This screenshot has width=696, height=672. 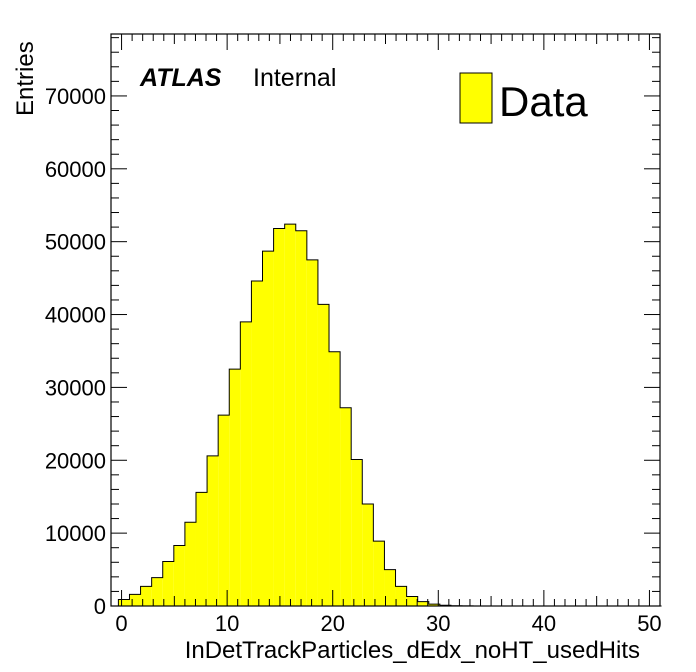 I want to click on y-axis-title: Entries, so click(x=25, y=78).